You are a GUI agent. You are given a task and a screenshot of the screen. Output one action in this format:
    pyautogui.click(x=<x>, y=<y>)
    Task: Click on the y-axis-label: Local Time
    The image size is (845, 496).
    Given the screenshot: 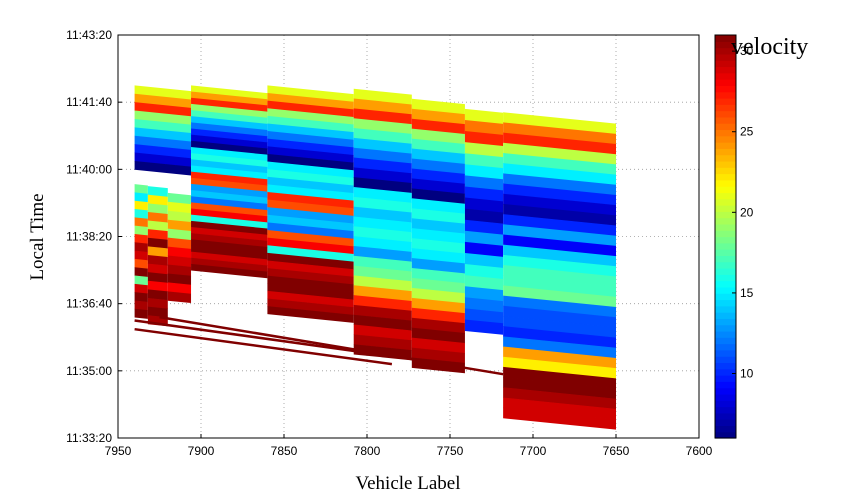 What is the action you would take?
    pyautogui.click(x=37, y=236)
    